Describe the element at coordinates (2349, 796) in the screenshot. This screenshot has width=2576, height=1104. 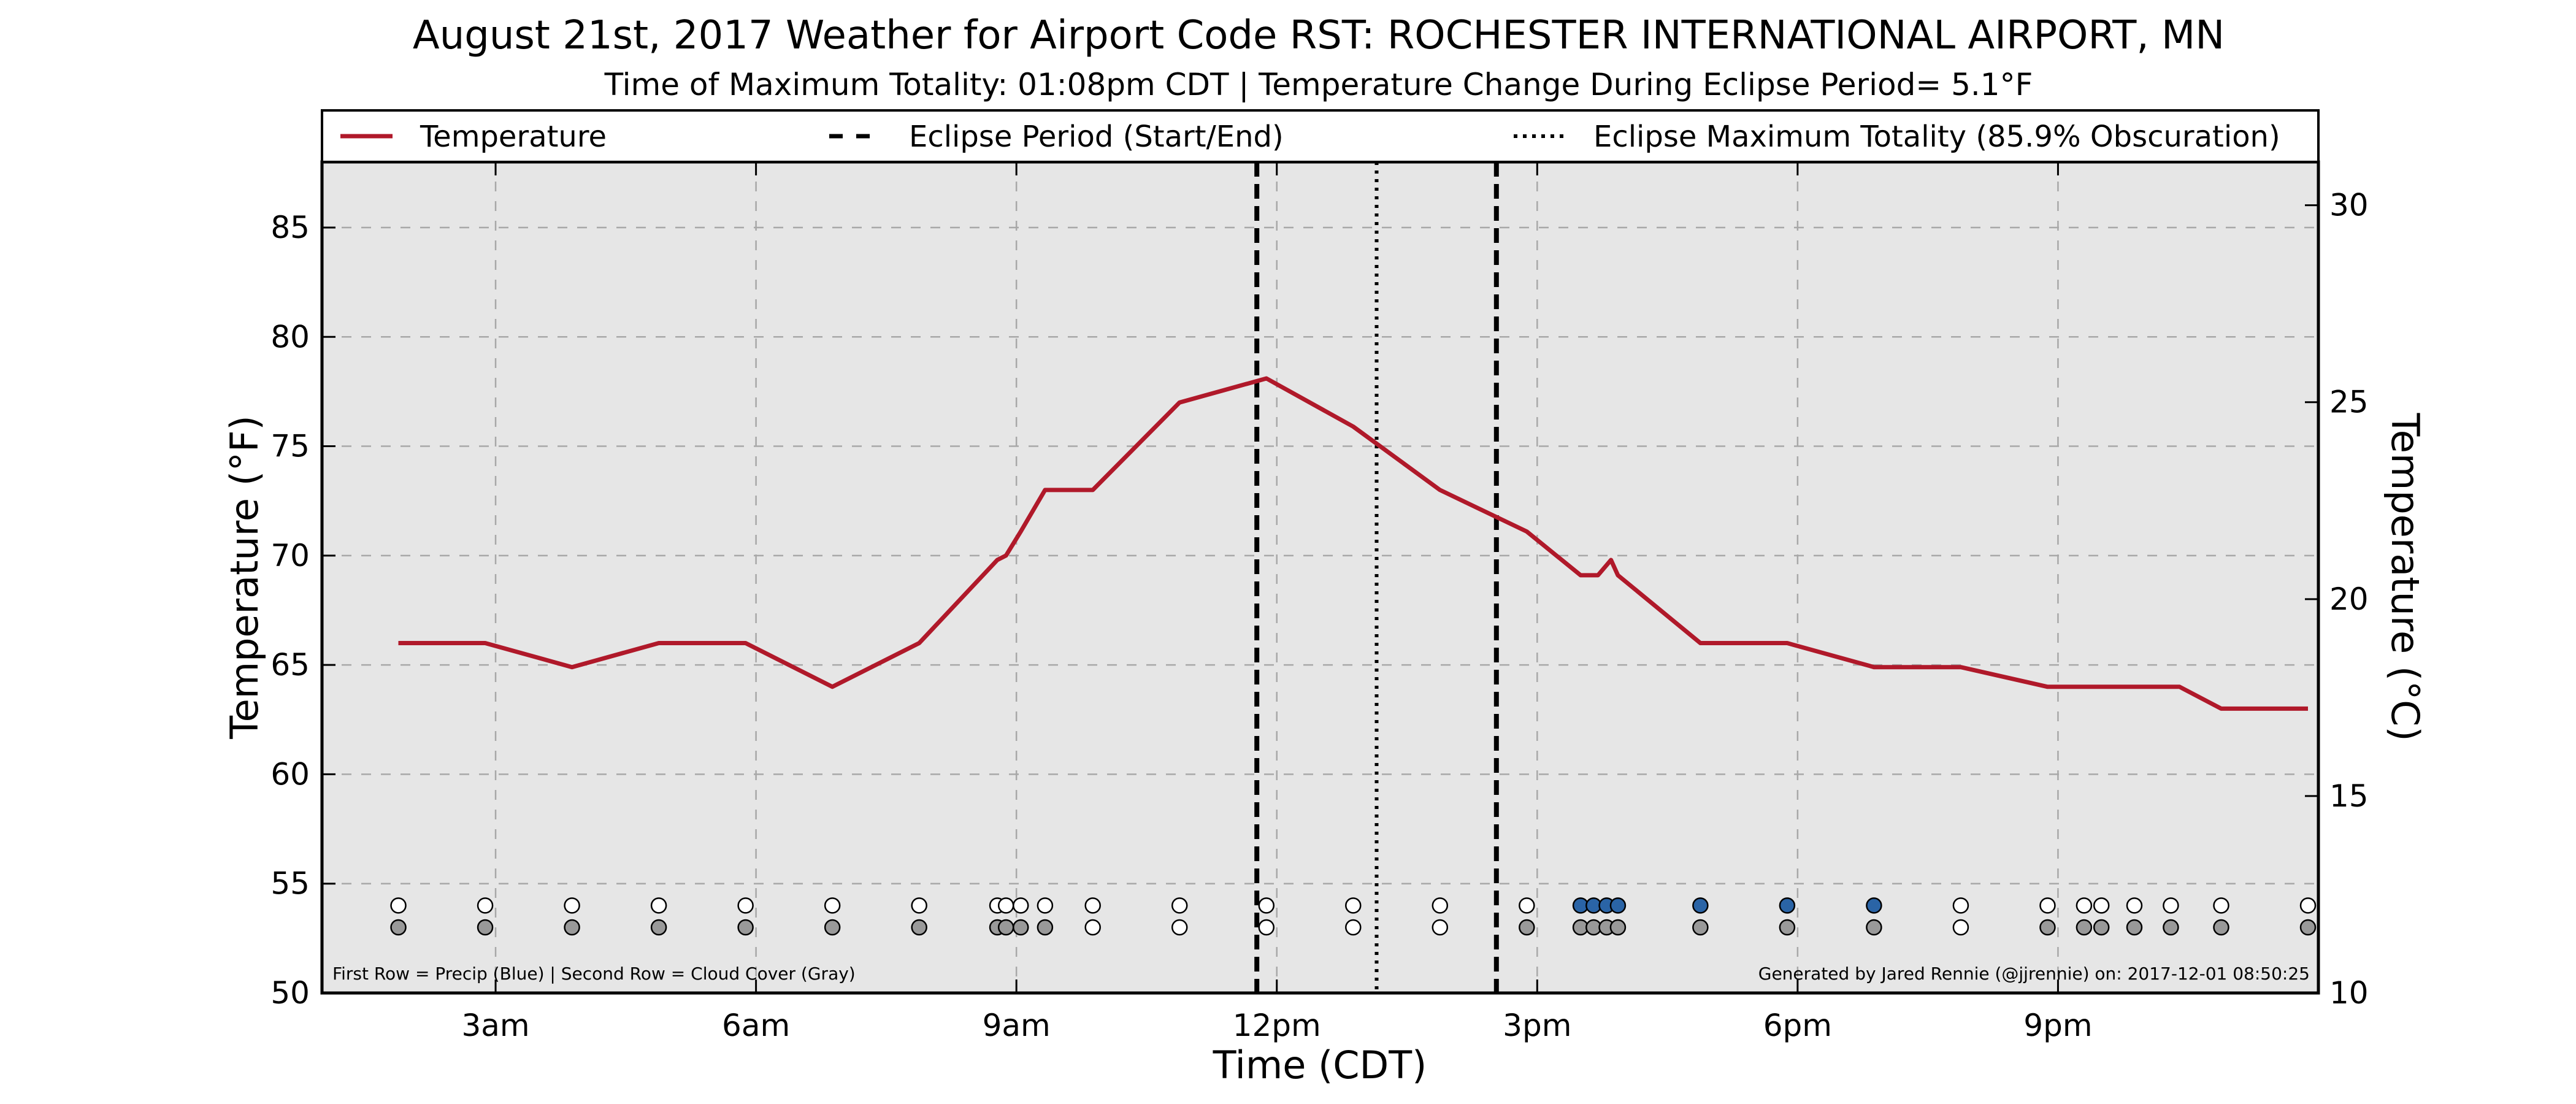
I see `y-tick-label-right: 15` at that location.